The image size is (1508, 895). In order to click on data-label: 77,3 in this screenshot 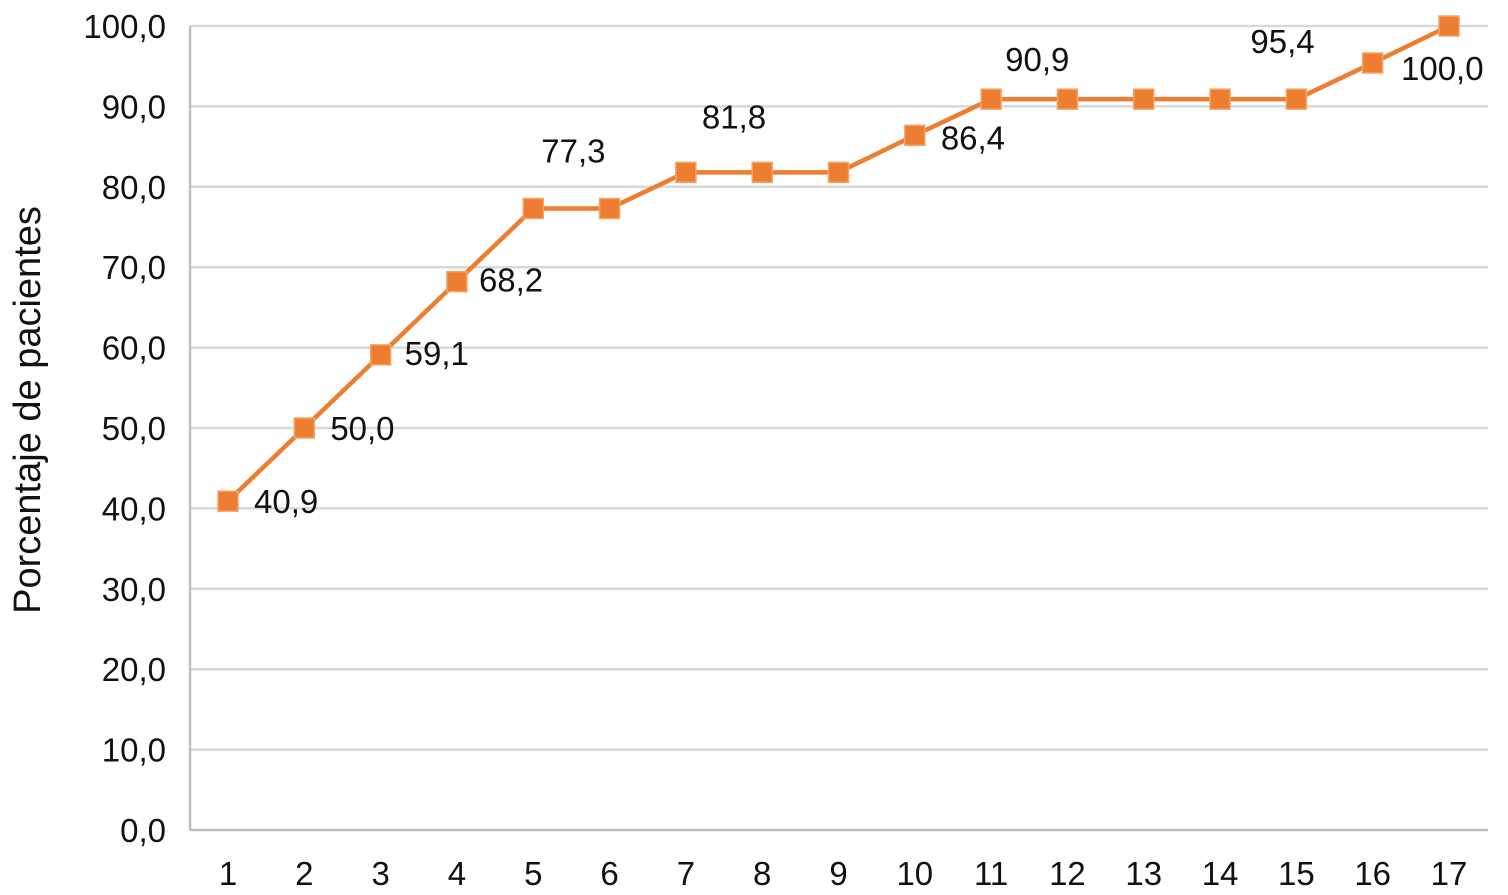, I will do `click(573, 151)`.